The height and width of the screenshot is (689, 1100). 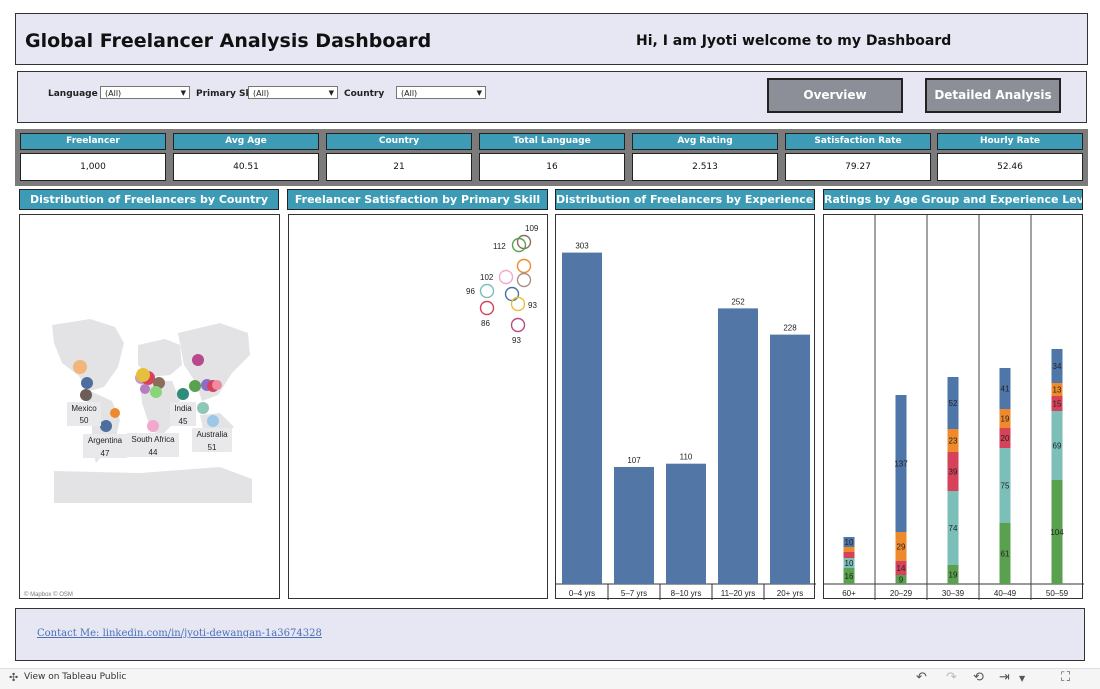 What do you see at coordinates (1022, 678) in the screenshot?
I see `chevron-down-icon: ▼` at bounding box center [1022, 678].